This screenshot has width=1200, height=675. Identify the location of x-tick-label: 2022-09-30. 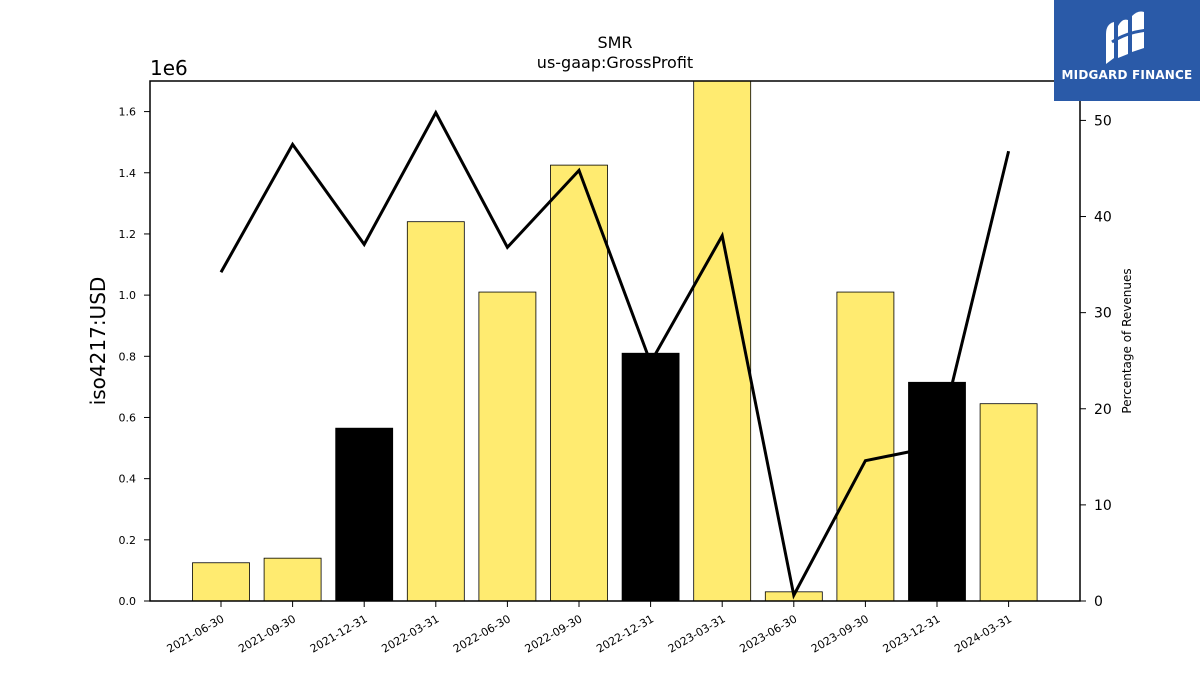
(554, 633).